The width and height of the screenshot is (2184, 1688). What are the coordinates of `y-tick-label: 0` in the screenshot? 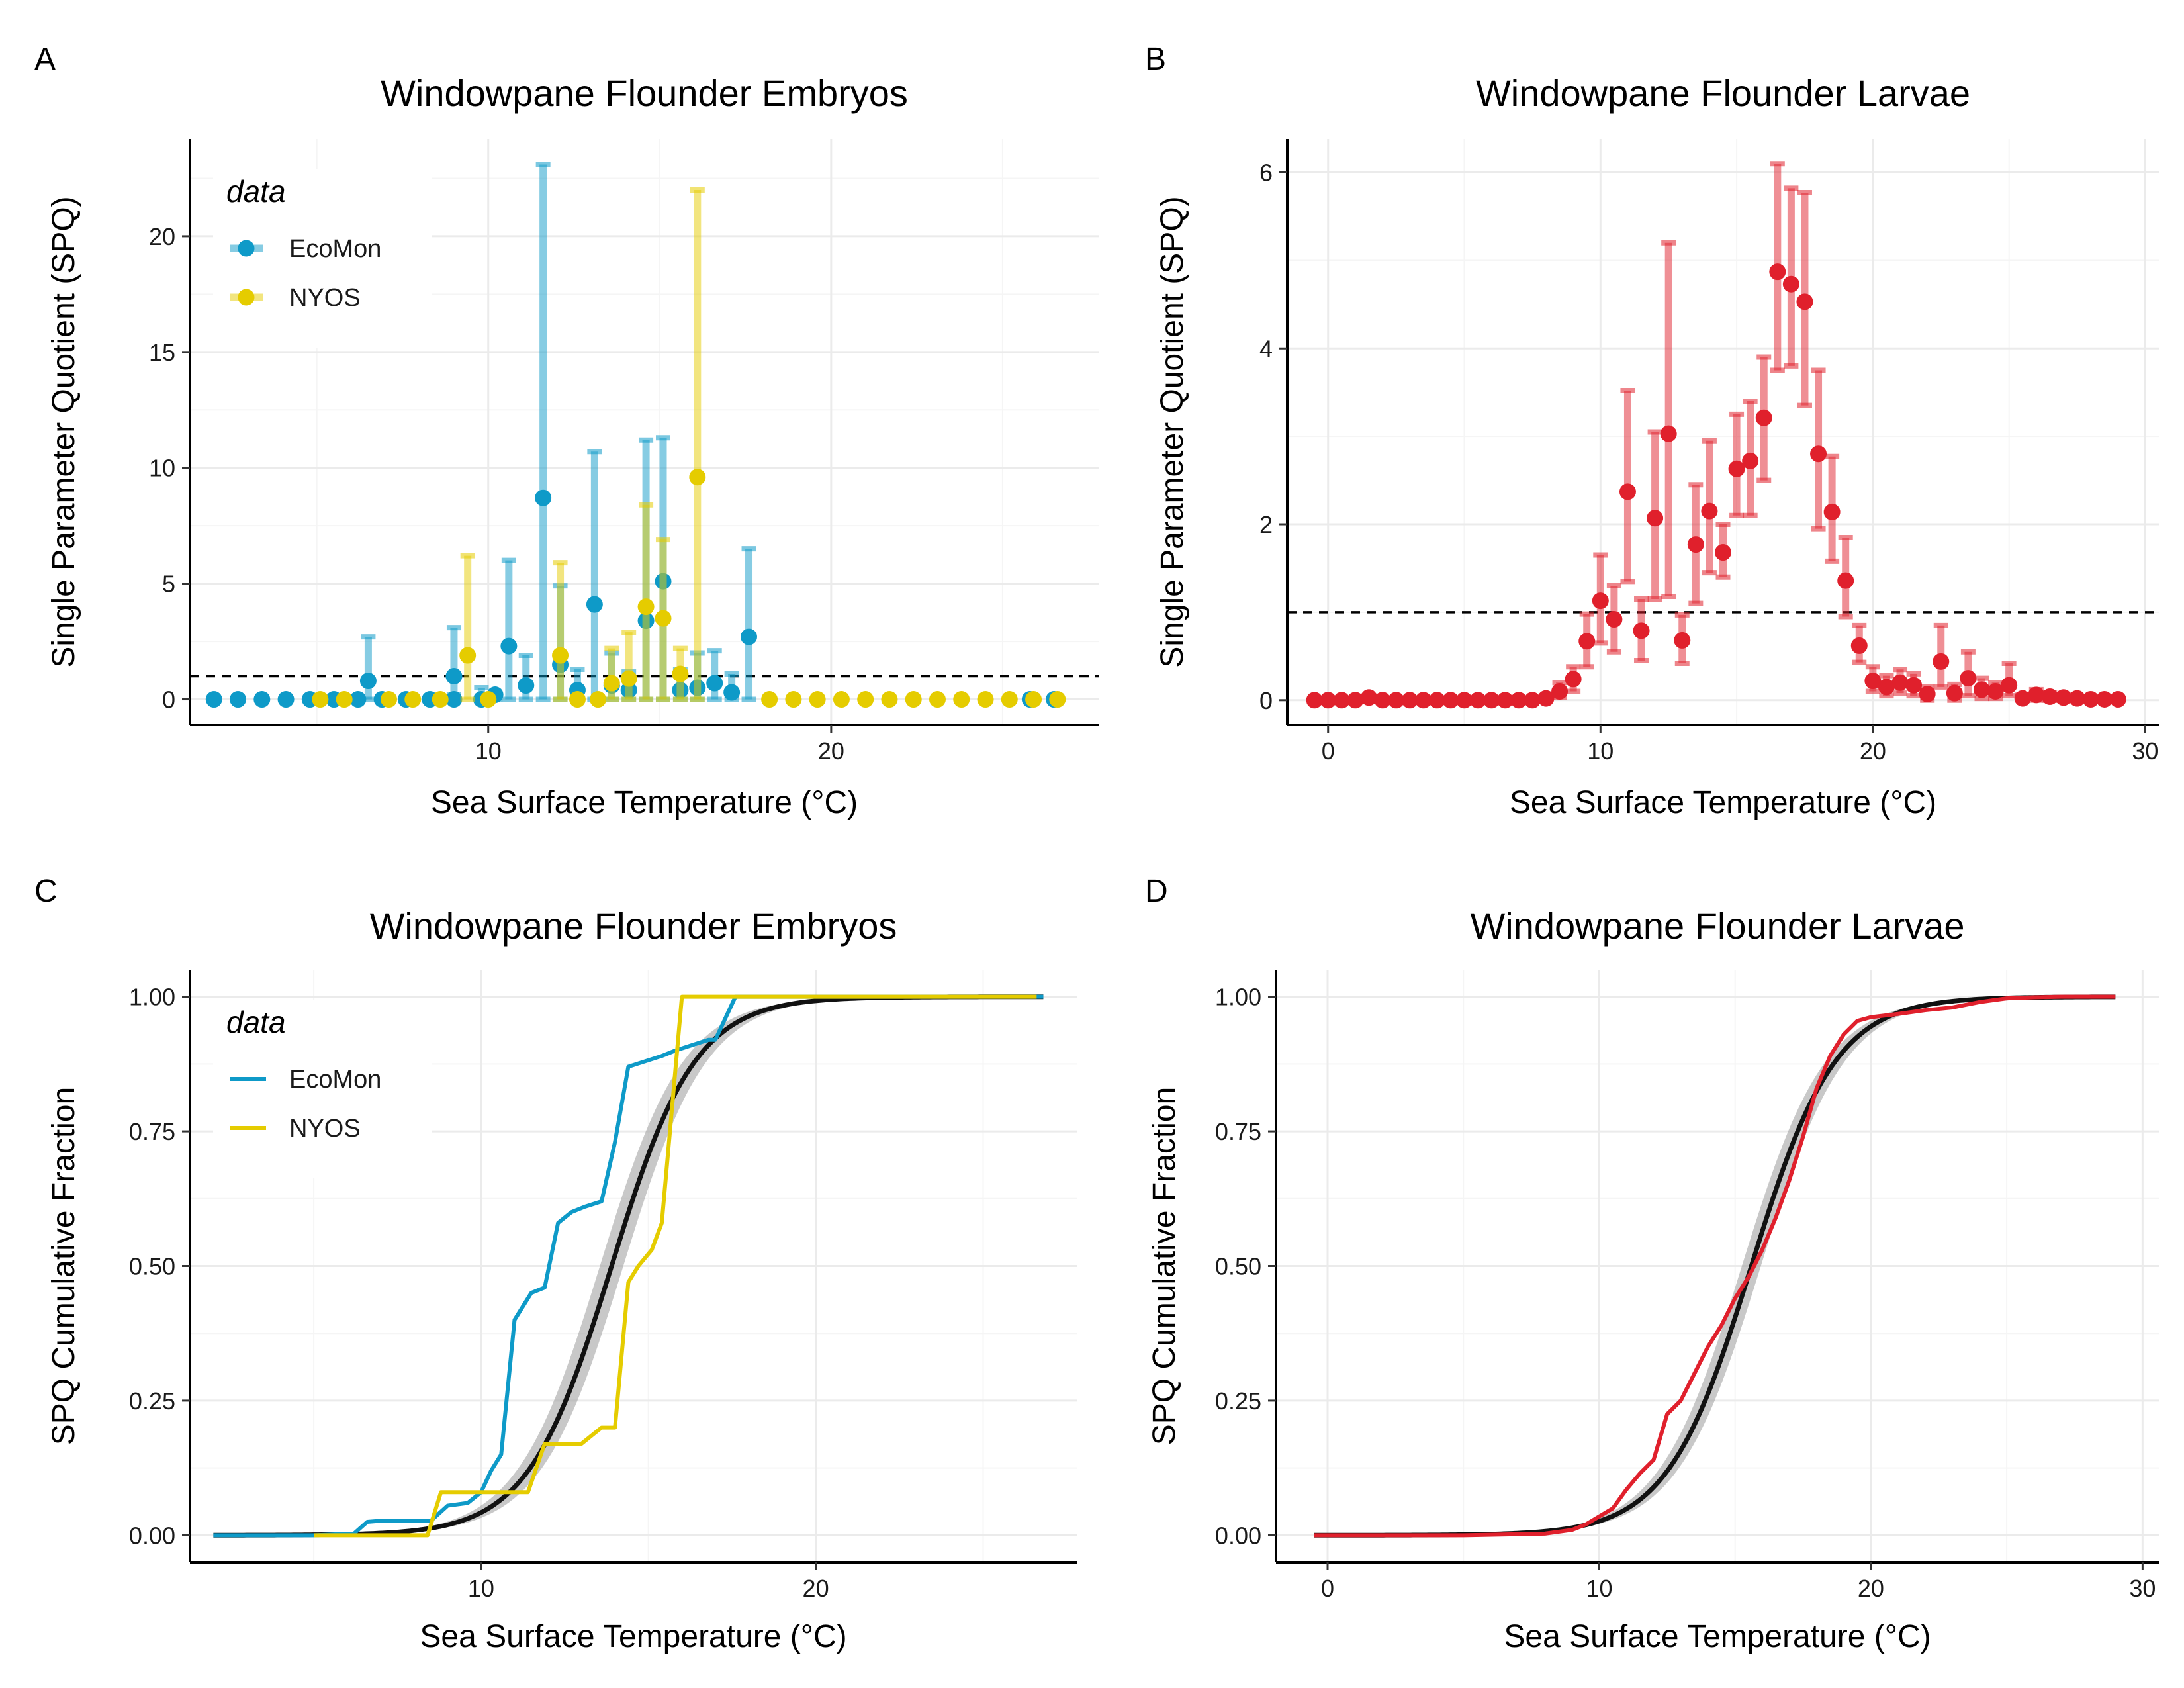 It's located at (168, 700).